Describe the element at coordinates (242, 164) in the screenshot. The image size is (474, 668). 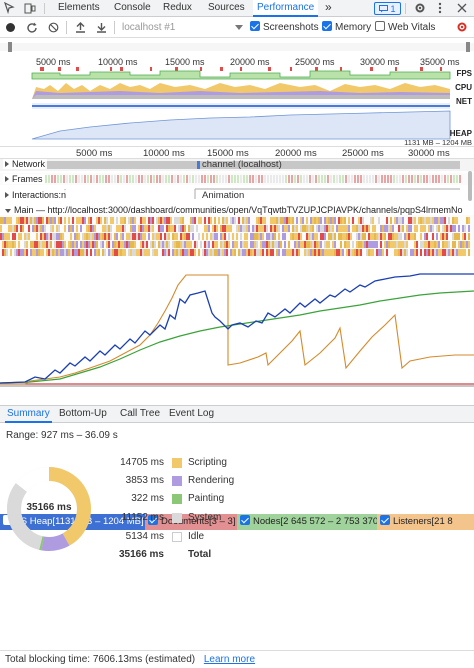
I see `network-item-label: channel (localhost)` at that location.